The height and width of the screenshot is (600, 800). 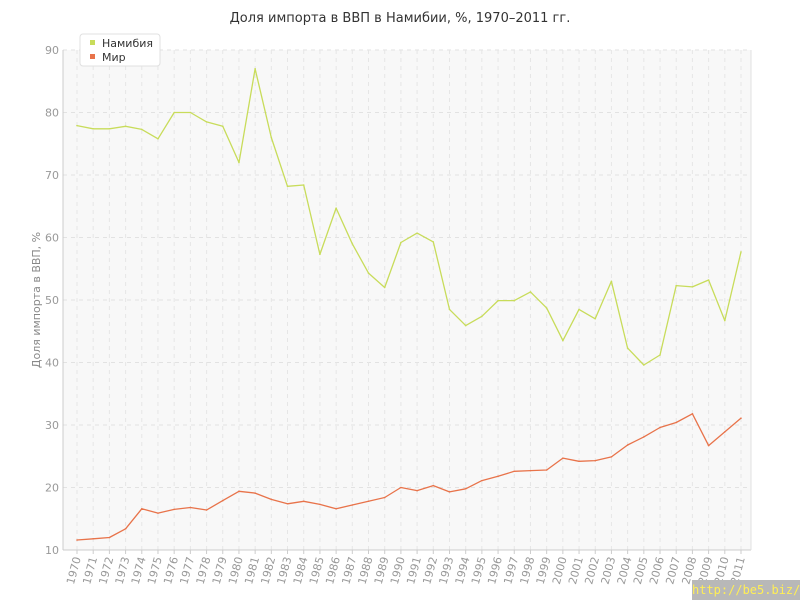 I want to click on y-tick-label: 90, so click(x=52, y=50).